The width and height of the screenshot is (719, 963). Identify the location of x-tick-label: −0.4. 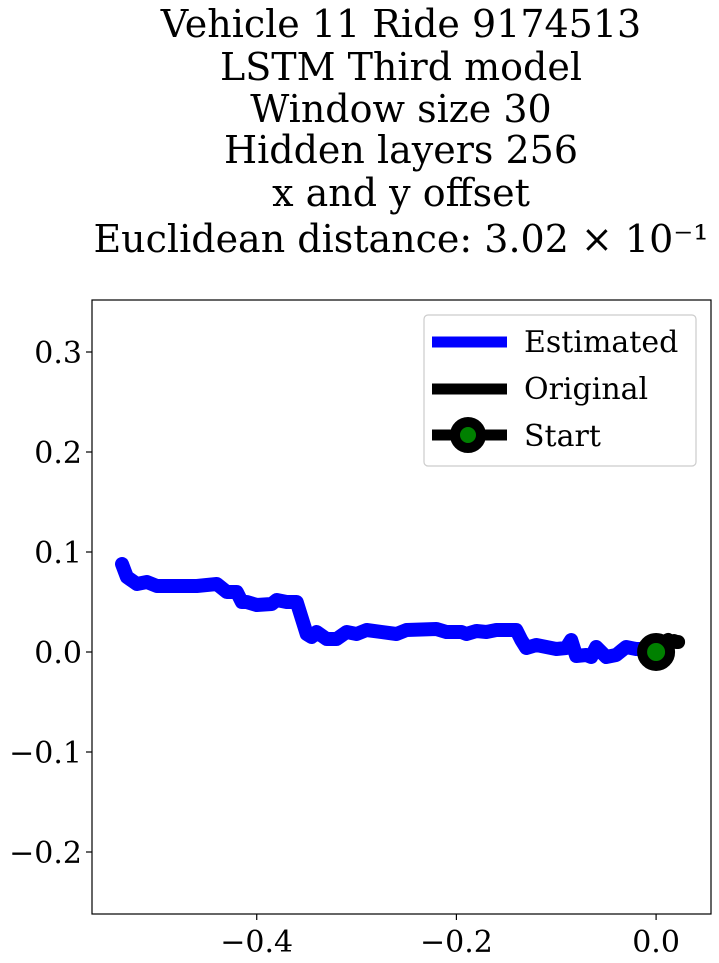
(256, 942).